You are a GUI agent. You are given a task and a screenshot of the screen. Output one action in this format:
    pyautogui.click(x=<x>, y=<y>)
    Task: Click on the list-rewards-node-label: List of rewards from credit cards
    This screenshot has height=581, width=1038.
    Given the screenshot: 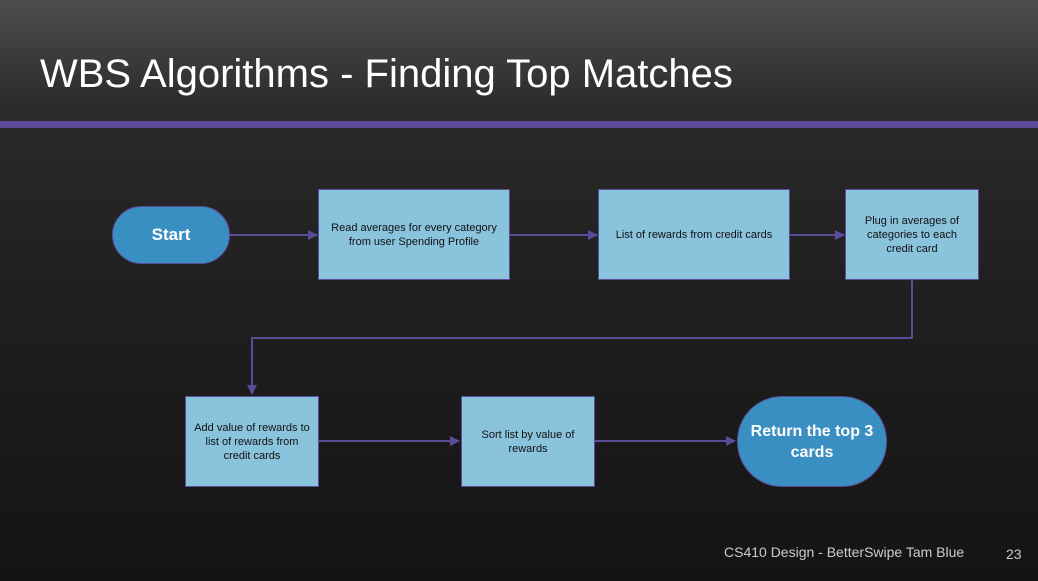 What is the action you would take?
    pyautogui.click(x=694, y=234)
    